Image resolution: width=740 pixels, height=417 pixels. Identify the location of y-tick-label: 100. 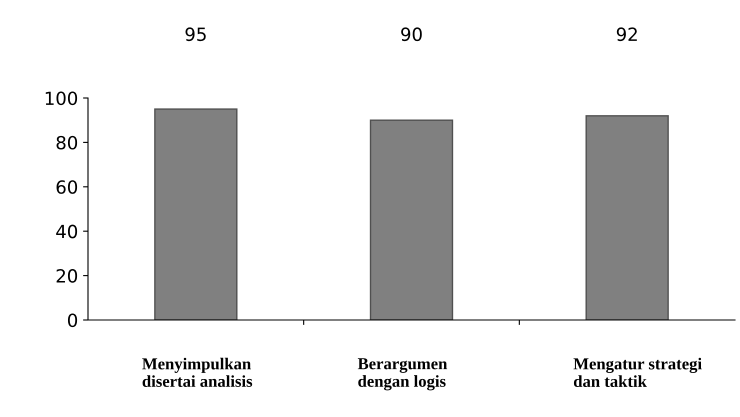
(62, 98).